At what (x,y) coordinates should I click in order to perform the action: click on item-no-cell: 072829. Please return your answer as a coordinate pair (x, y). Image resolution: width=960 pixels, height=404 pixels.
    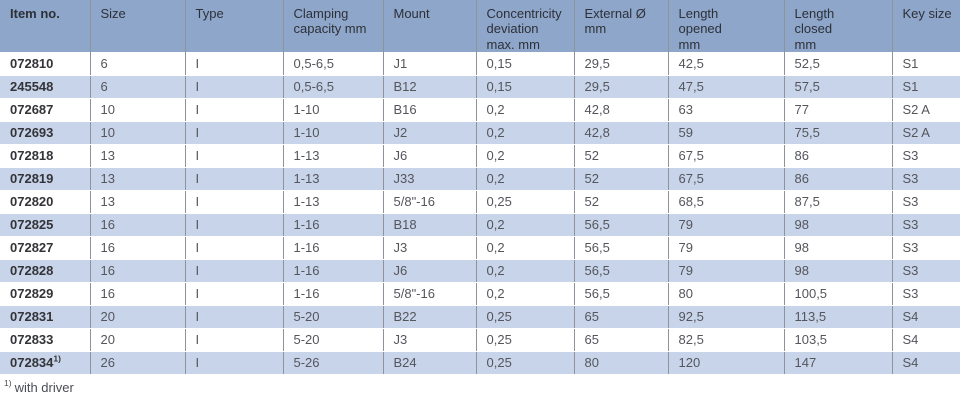
    Looking at the image, I should click on (45, 294).